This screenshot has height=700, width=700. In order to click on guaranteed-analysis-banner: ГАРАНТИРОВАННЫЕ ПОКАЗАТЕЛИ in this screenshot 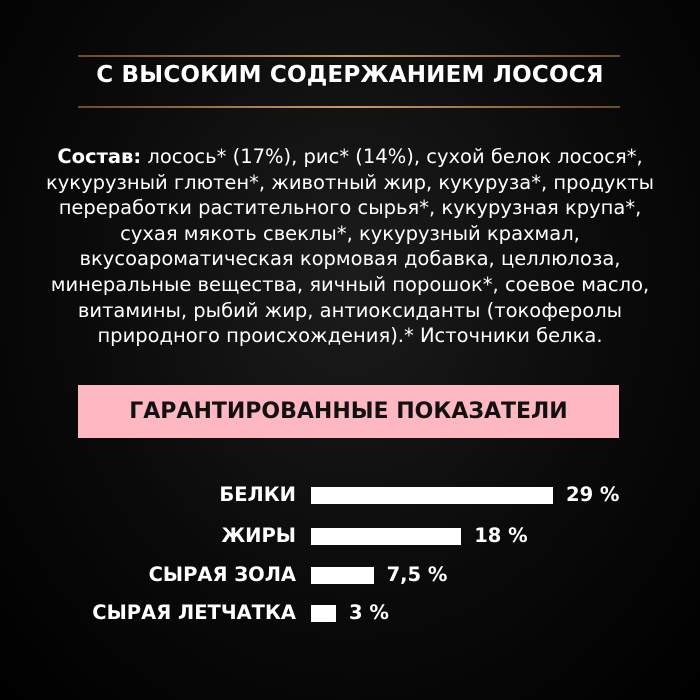, I will do `click(348, 411)`.